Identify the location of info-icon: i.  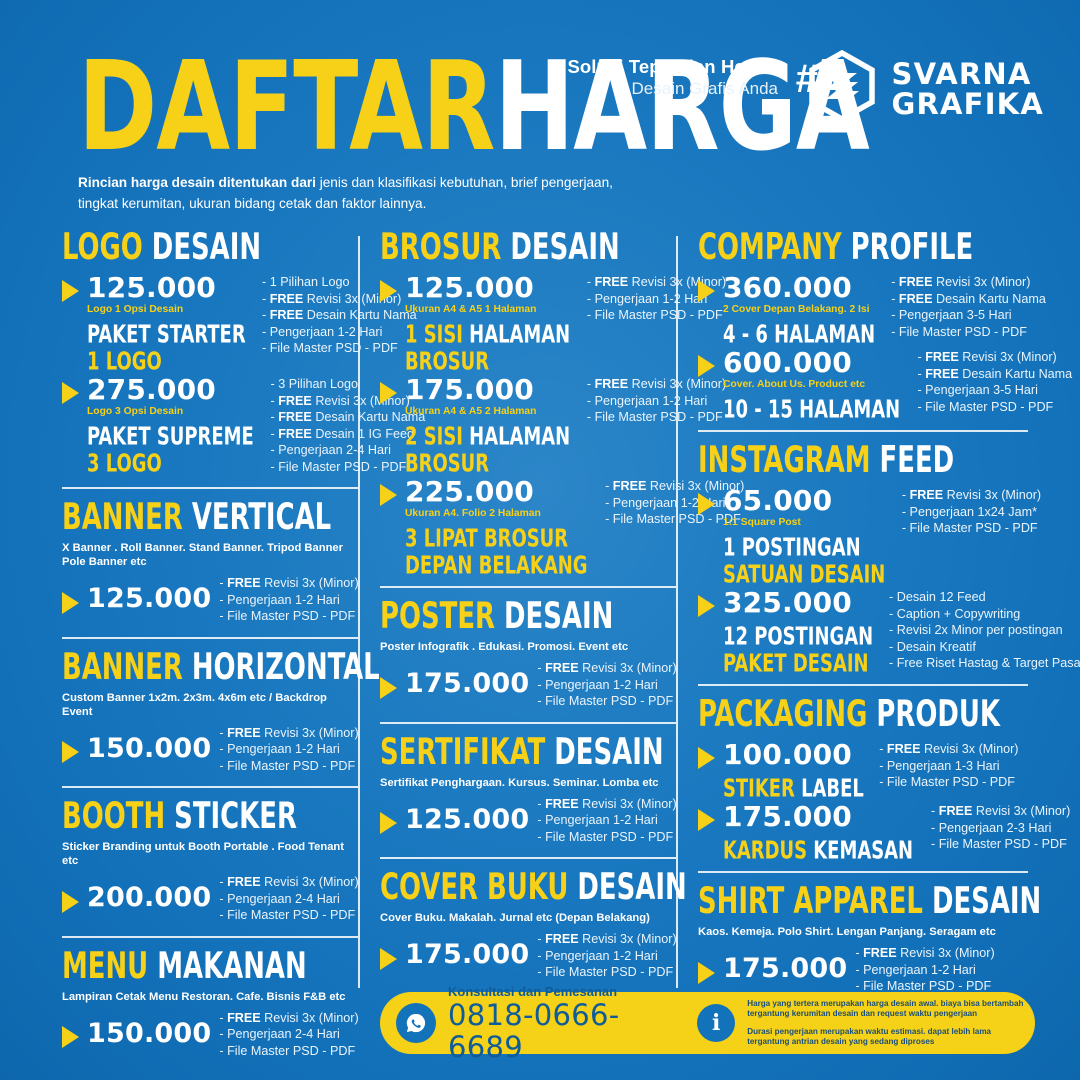
(716, 1023).